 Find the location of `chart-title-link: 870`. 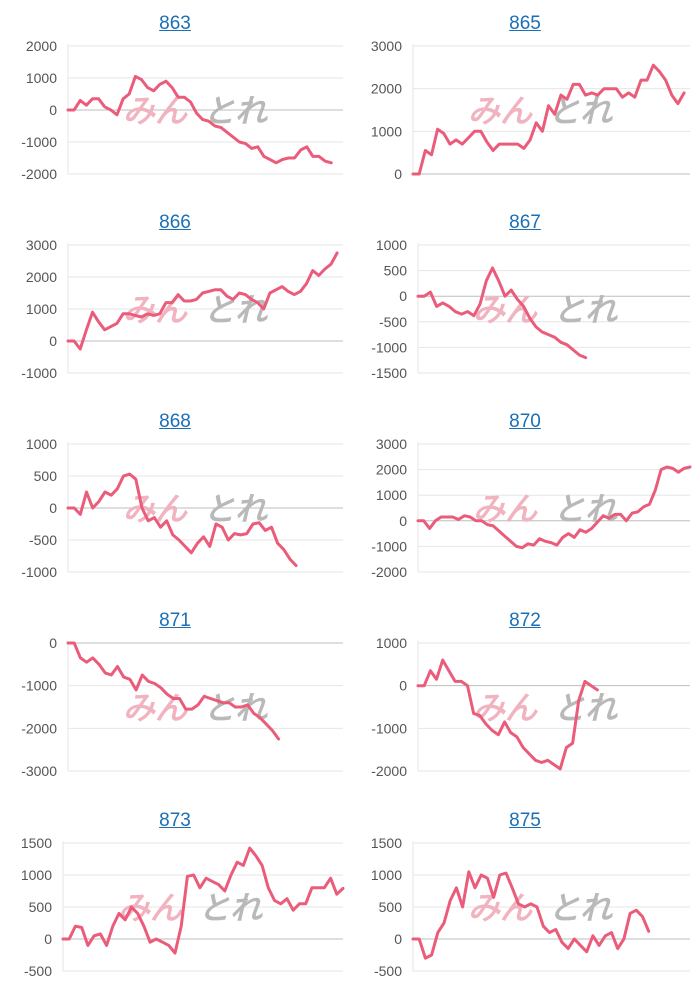

chart-title-link: 870 is located at coordinates (525, 421).